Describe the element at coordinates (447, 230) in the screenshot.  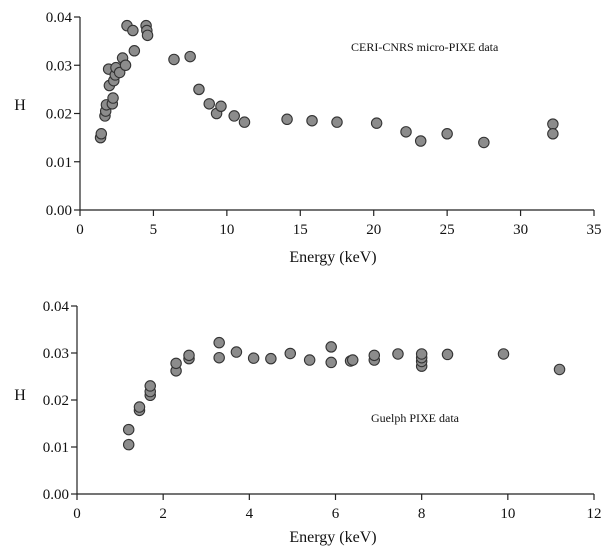
I see `x-tick-label: 25` at that location.